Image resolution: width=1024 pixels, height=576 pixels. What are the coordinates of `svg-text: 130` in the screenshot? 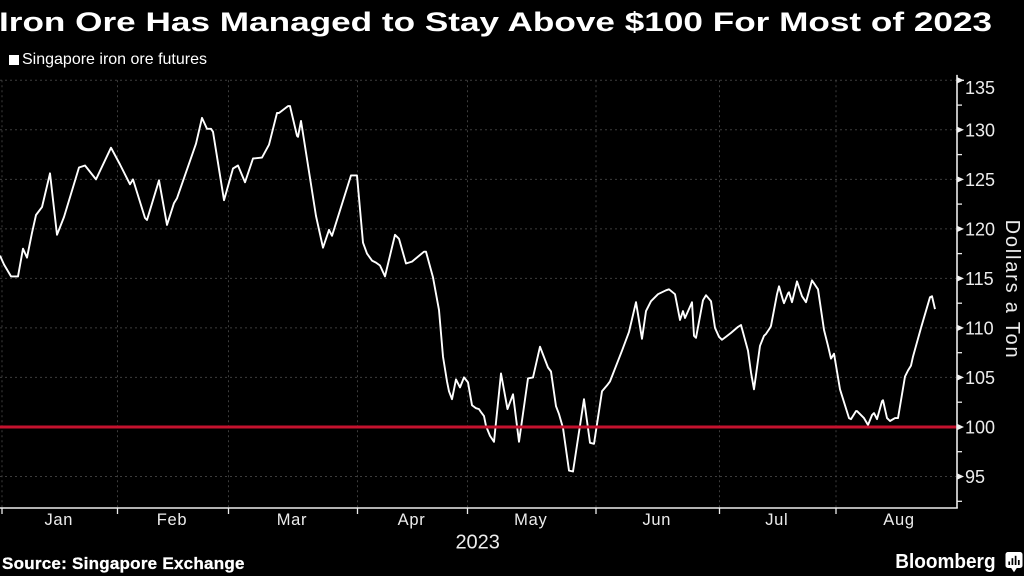 It's located at (980, 130).